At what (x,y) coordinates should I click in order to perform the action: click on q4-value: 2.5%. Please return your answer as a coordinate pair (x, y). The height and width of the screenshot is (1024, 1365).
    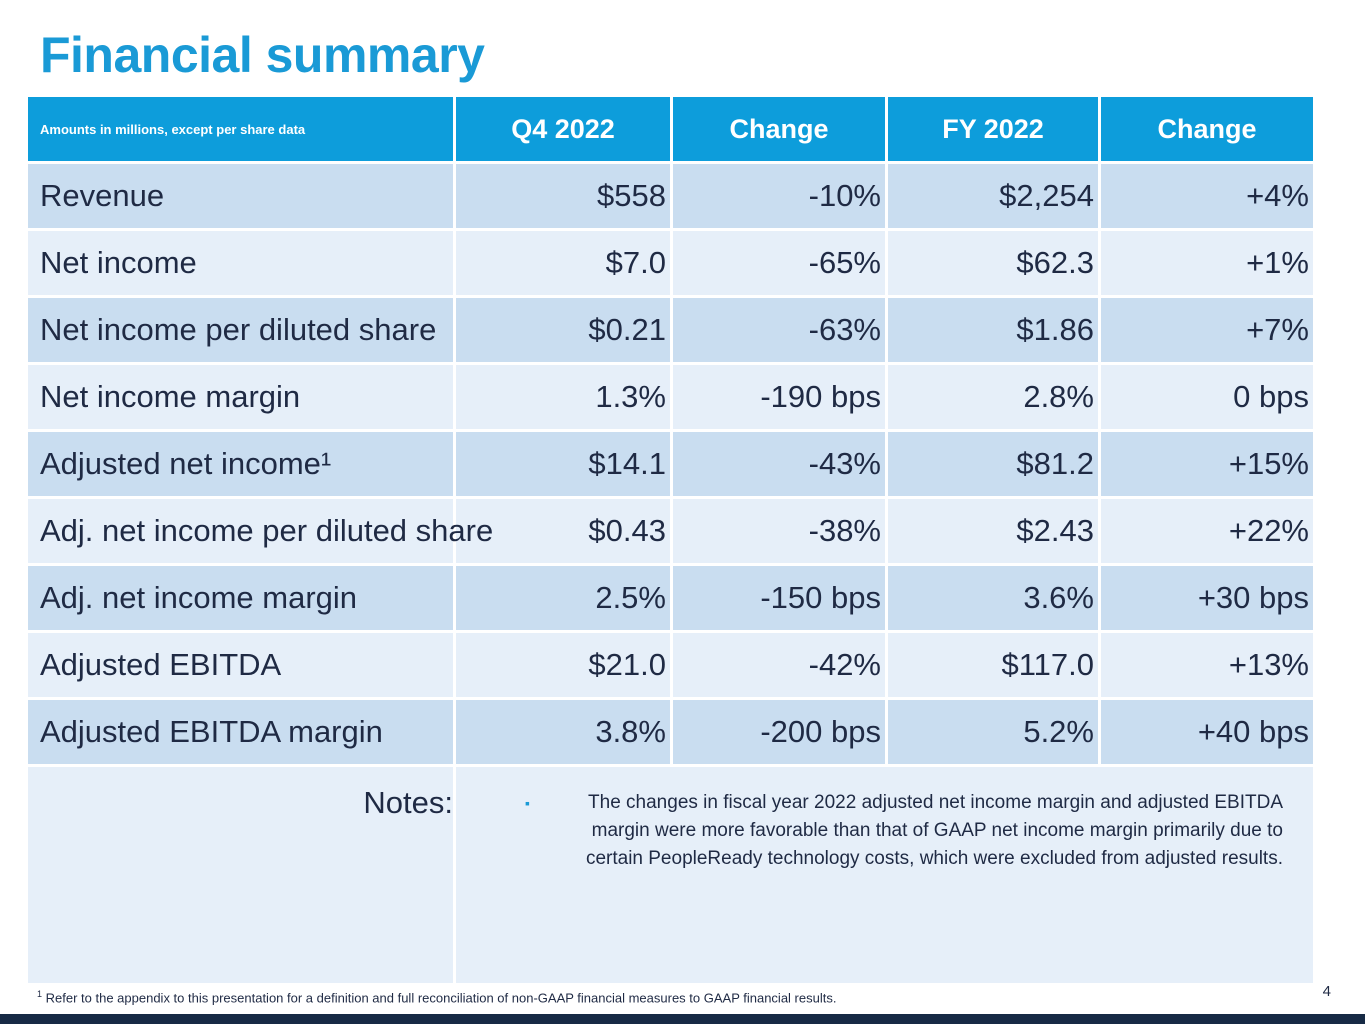
    Looking at the image, I should click on (563, 598).